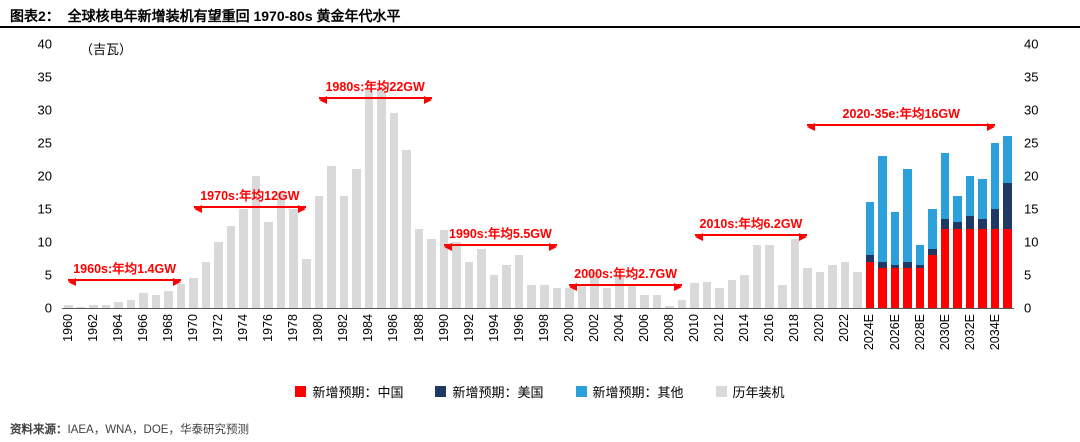  Describe the element at coordinates (1039, 176) in the screenshot. I see `y-axis-right: 0 5 10 15 20 25 30 35 40` at that location.